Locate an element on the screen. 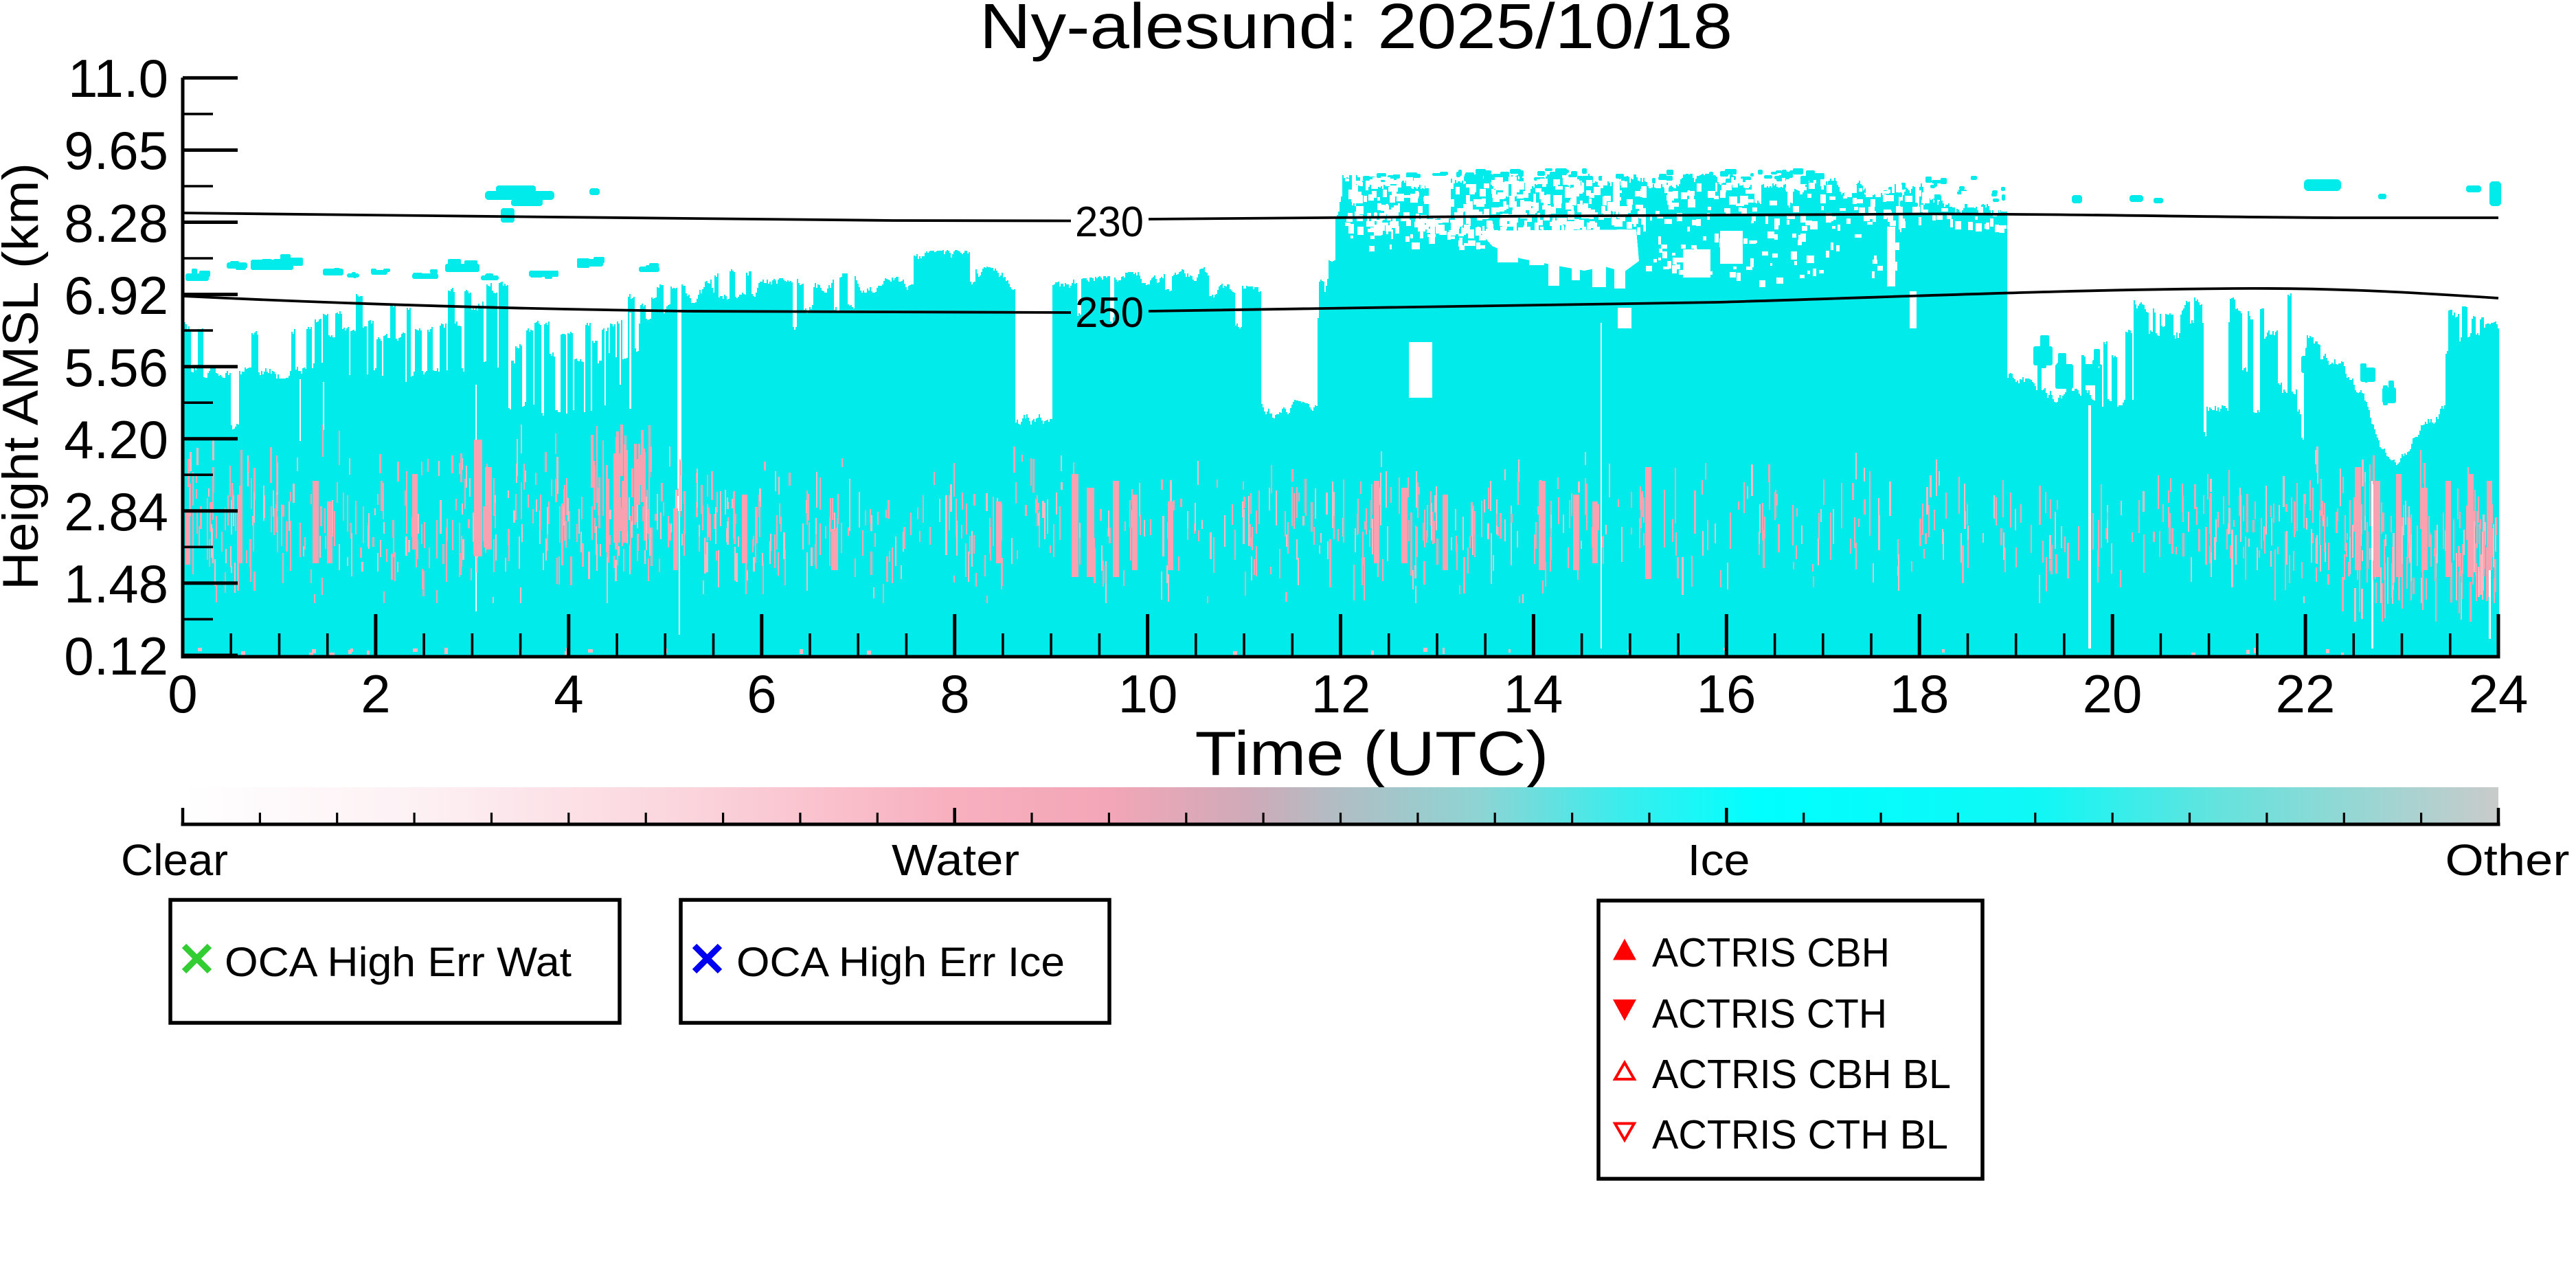  svg-text: 2 is located at coordinates (375, 694).